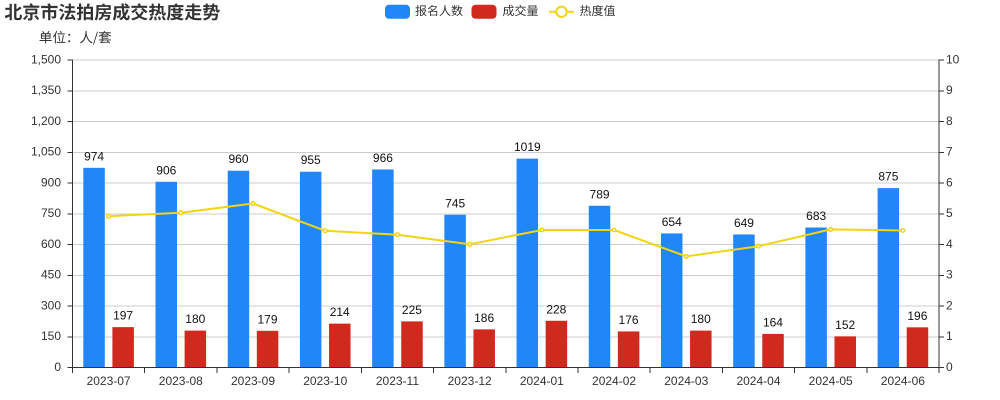  I want to click on svg-text: 4, so click(949, 244).